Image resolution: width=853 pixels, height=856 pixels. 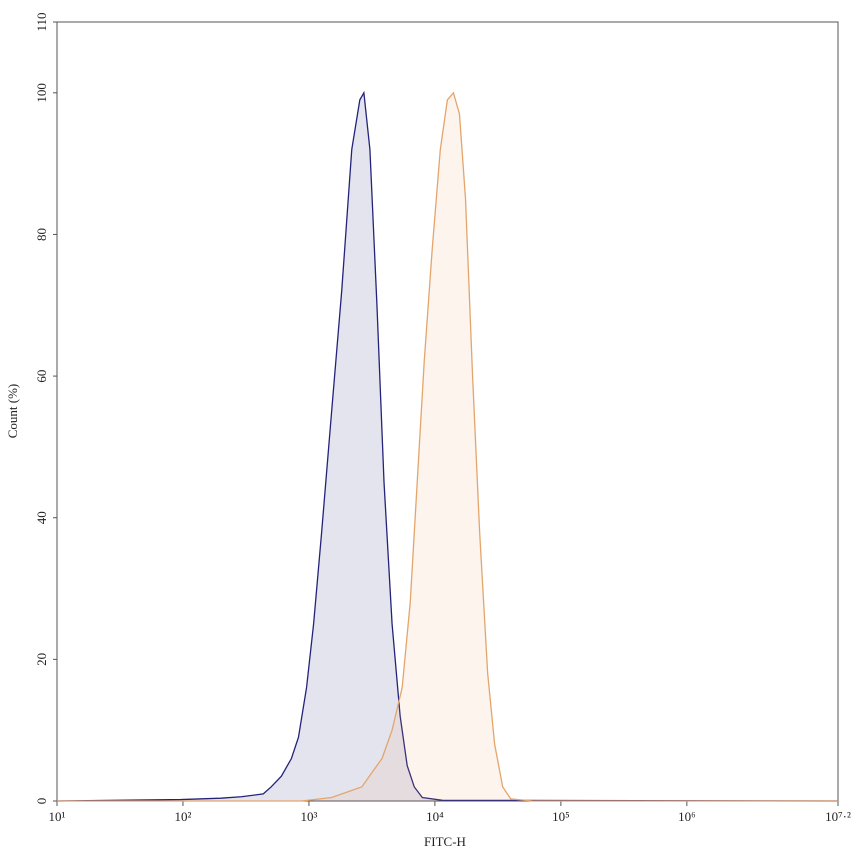 What do you see at coordinates (308, 816) in the screenshot?
I see `x-tick-label: 10³` at bounding box center [308, 816].